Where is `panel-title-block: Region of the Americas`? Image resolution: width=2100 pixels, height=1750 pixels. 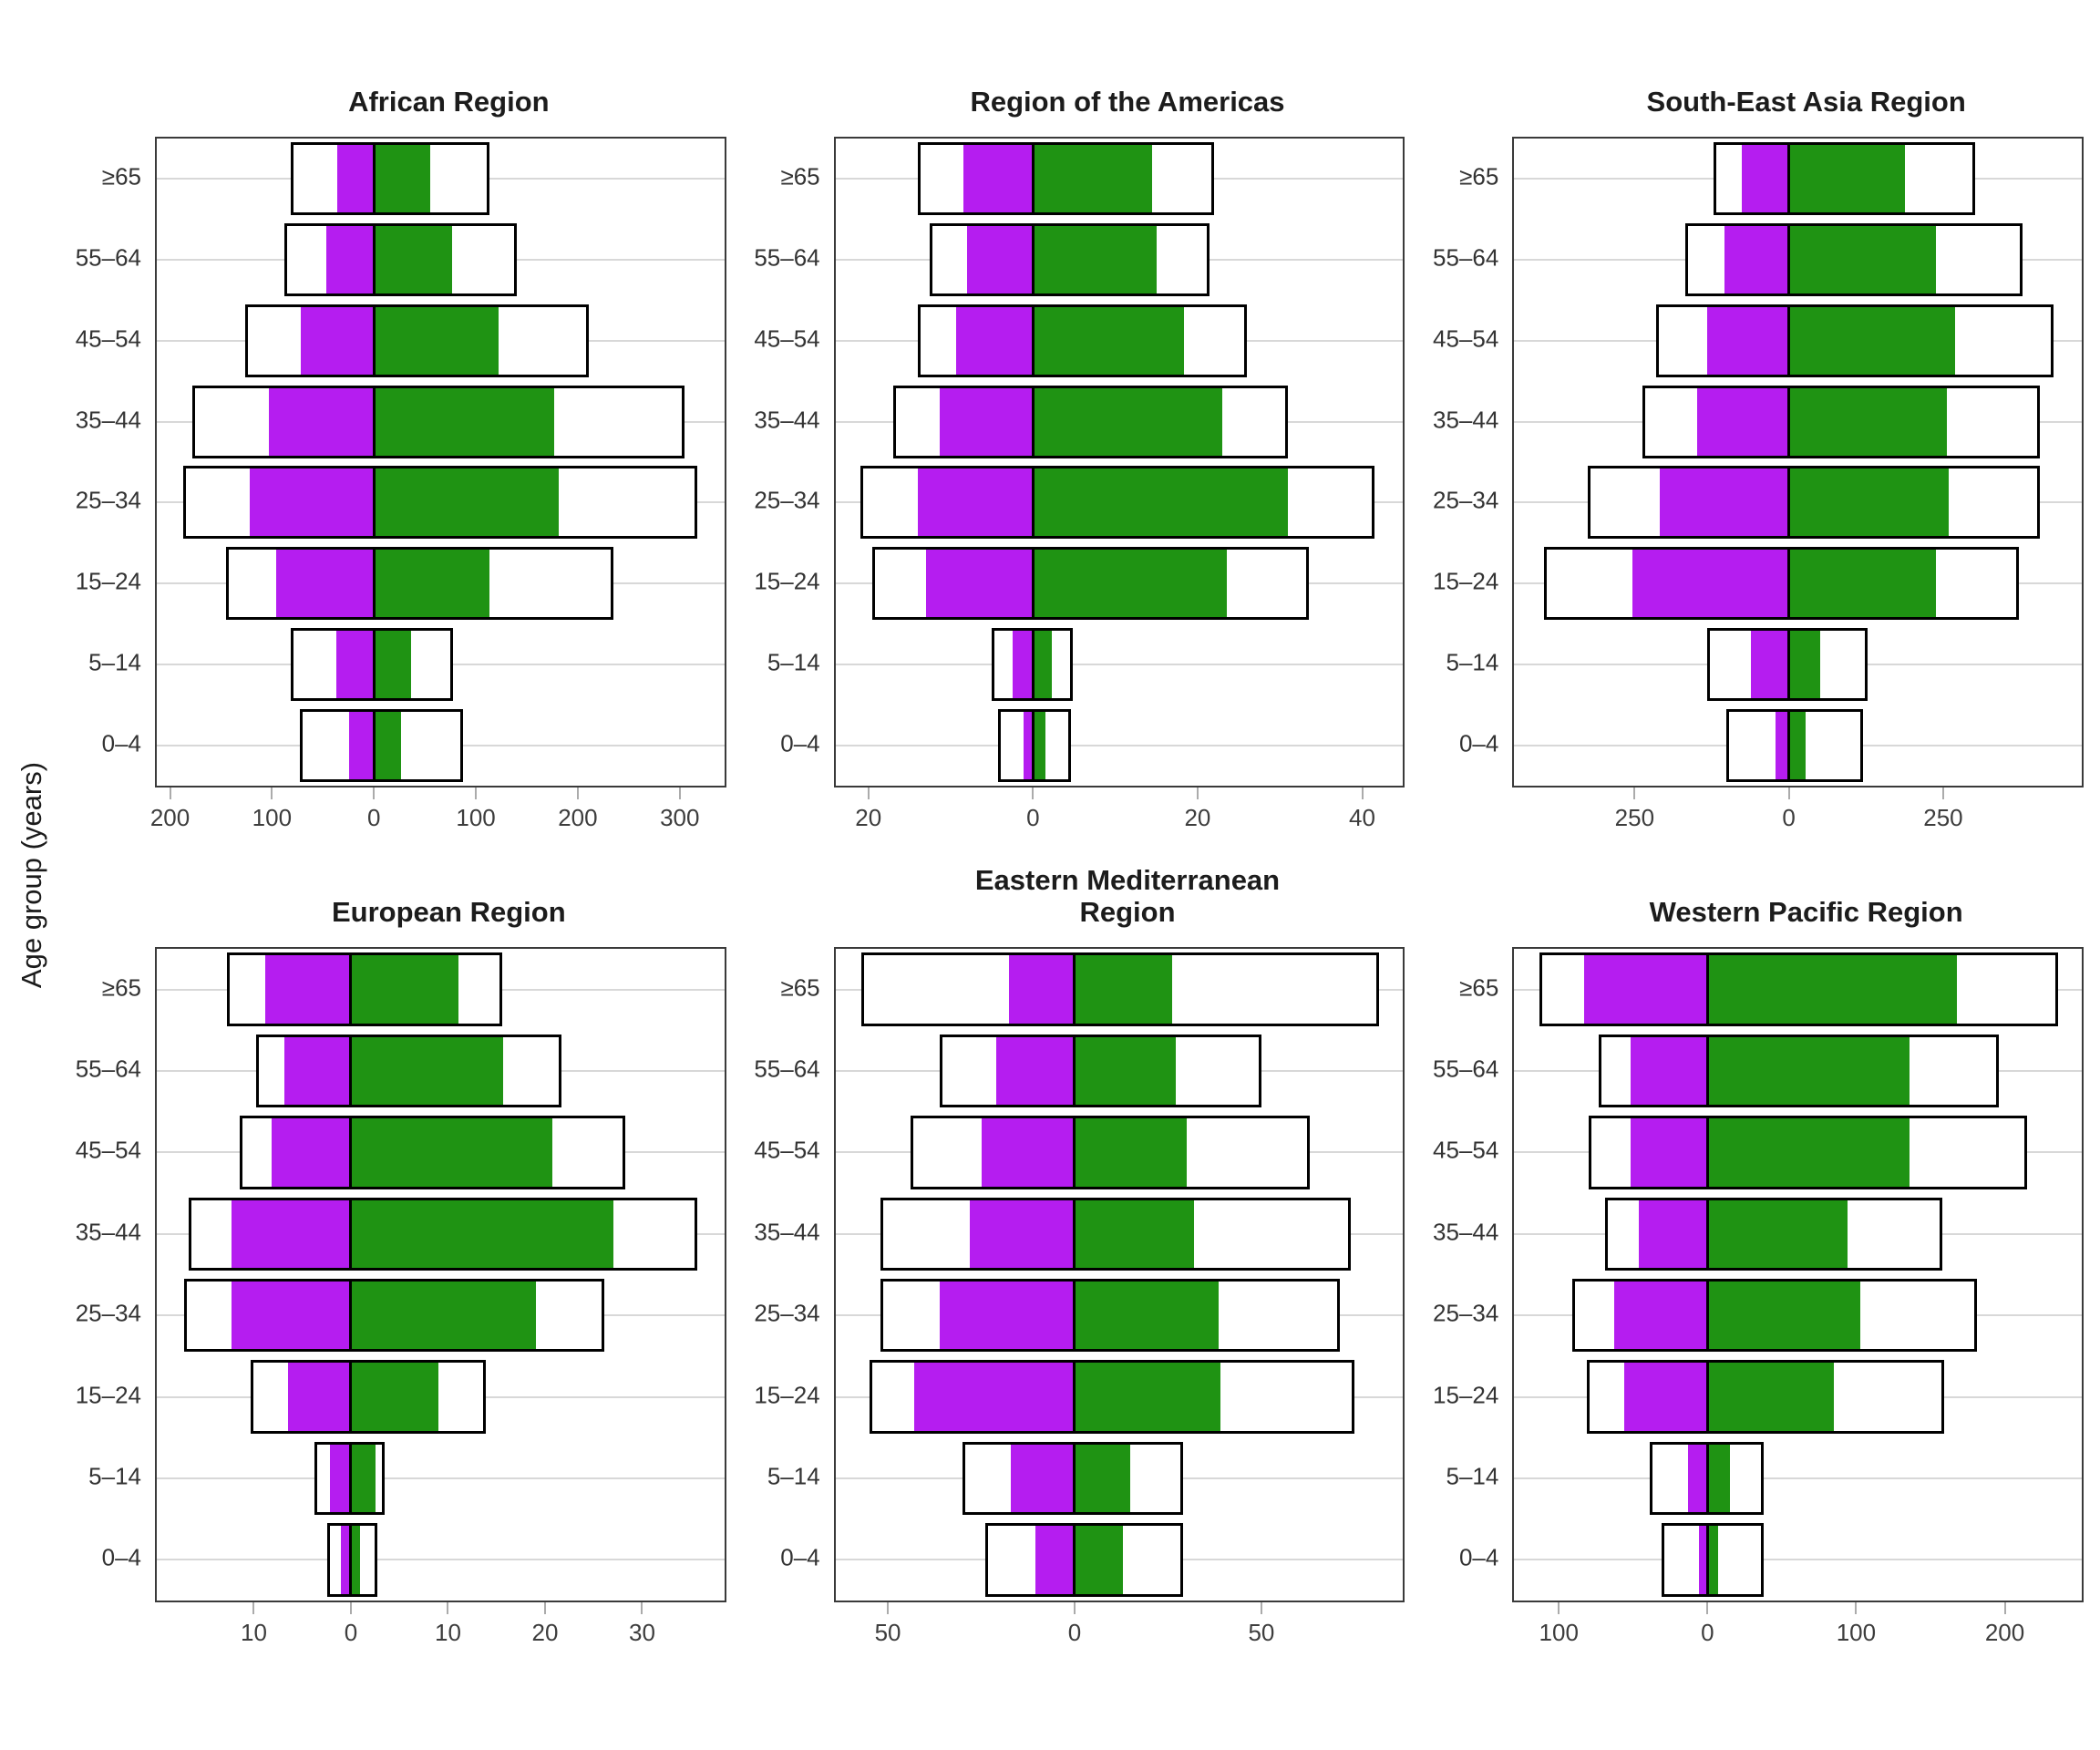 panel-title-block: Region of the Americas is located at coordinates (1082, 69).